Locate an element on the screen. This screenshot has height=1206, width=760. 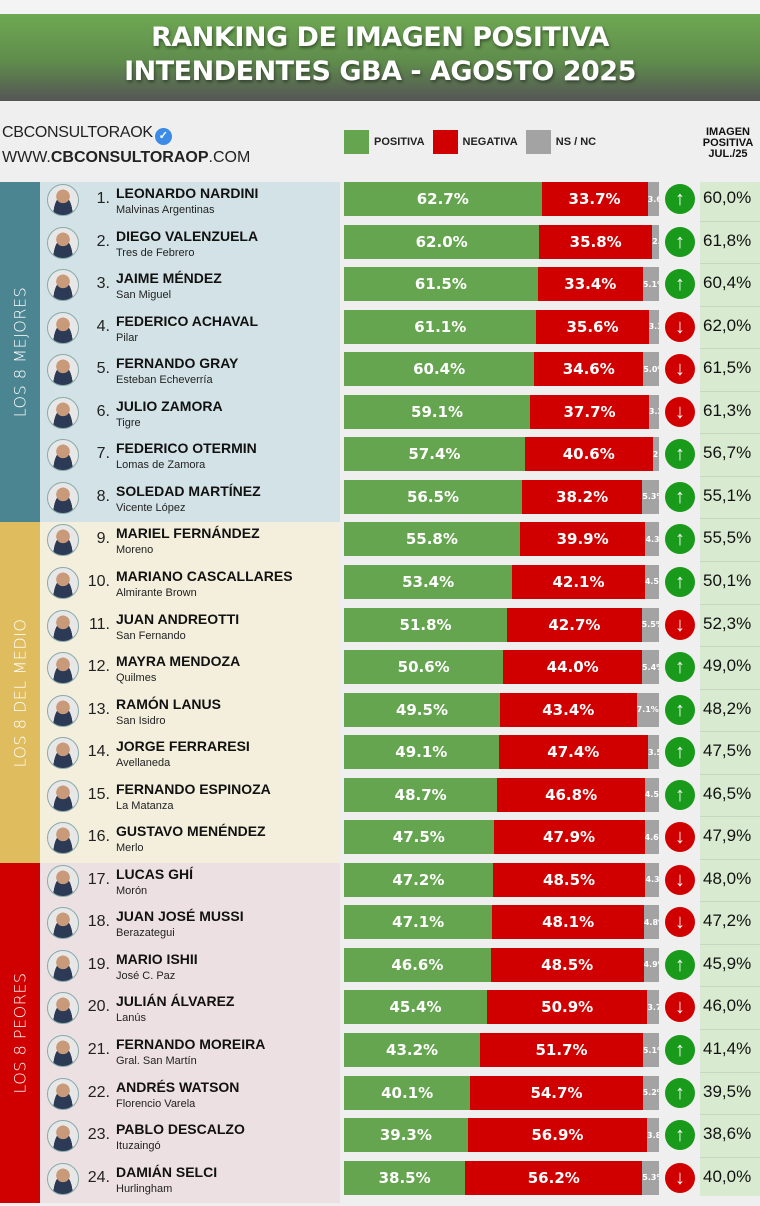
bar-segment-nsnc: 3.3% is located at coordinates (653, 326).